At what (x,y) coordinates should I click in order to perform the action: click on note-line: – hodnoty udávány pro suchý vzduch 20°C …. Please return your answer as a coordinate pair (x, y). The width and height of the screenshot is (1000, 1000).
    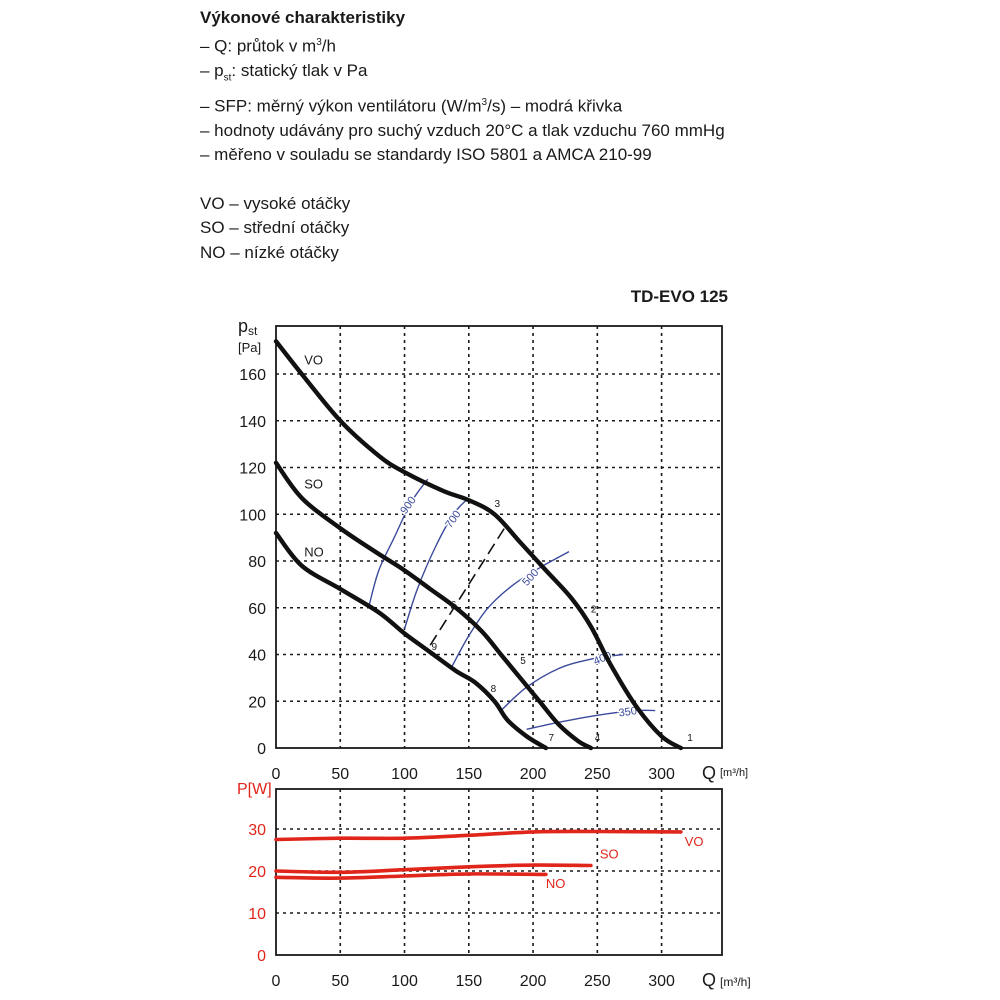
    Looking at the image, I should click on (462, 130).